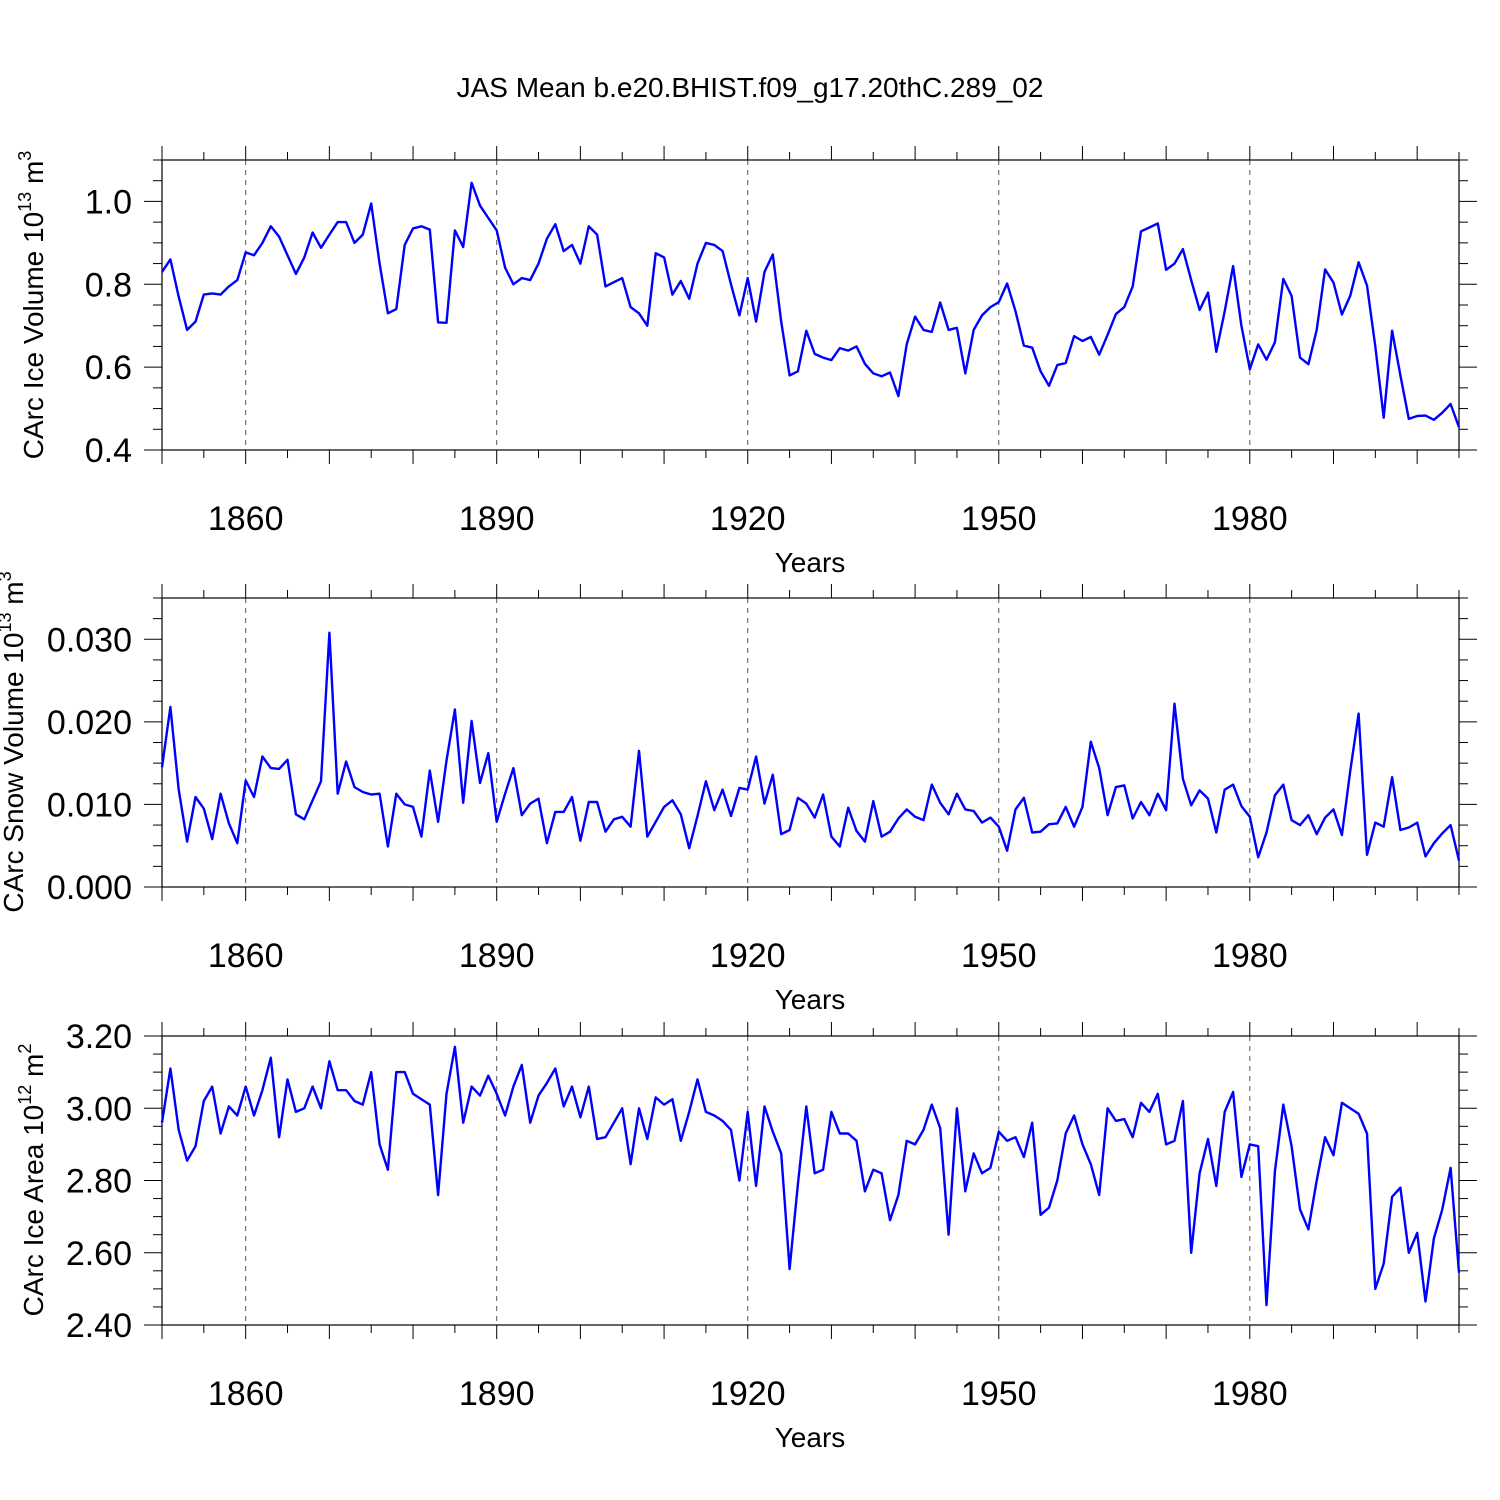  I want to click on series-line-ice-volume, so click(811, 304).